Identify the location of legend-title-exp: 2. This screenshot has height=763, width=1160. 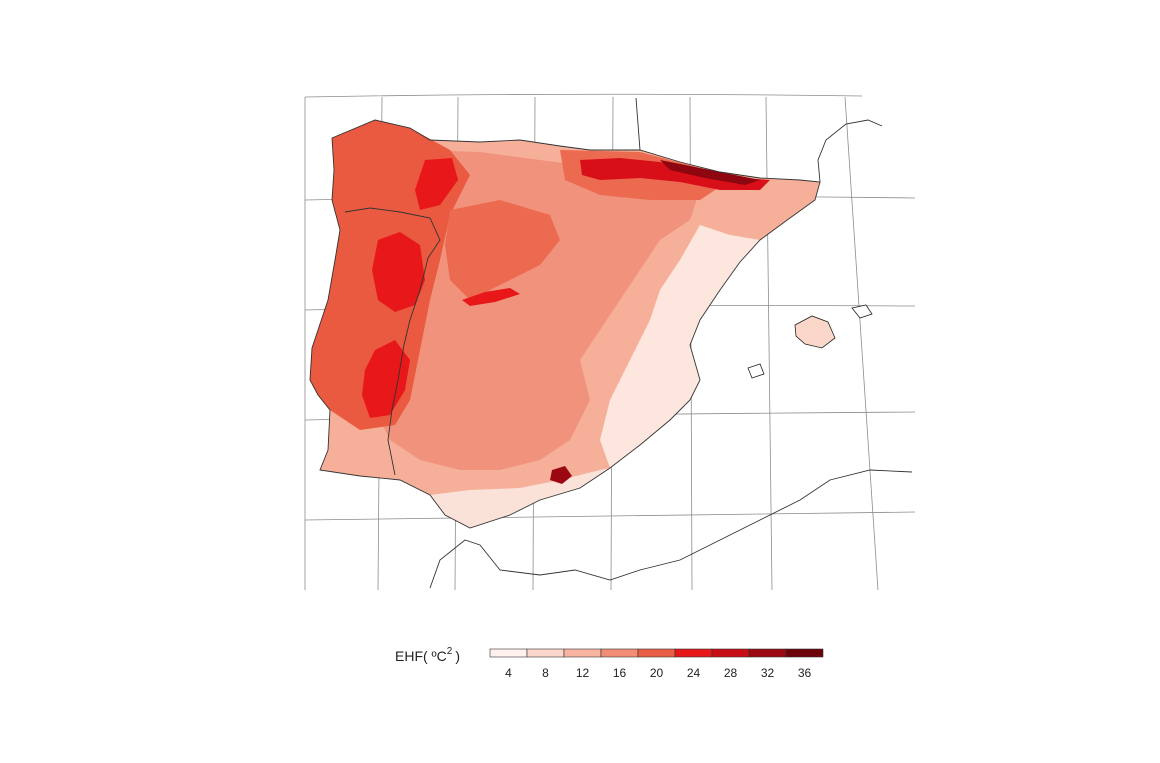
(450, 651).